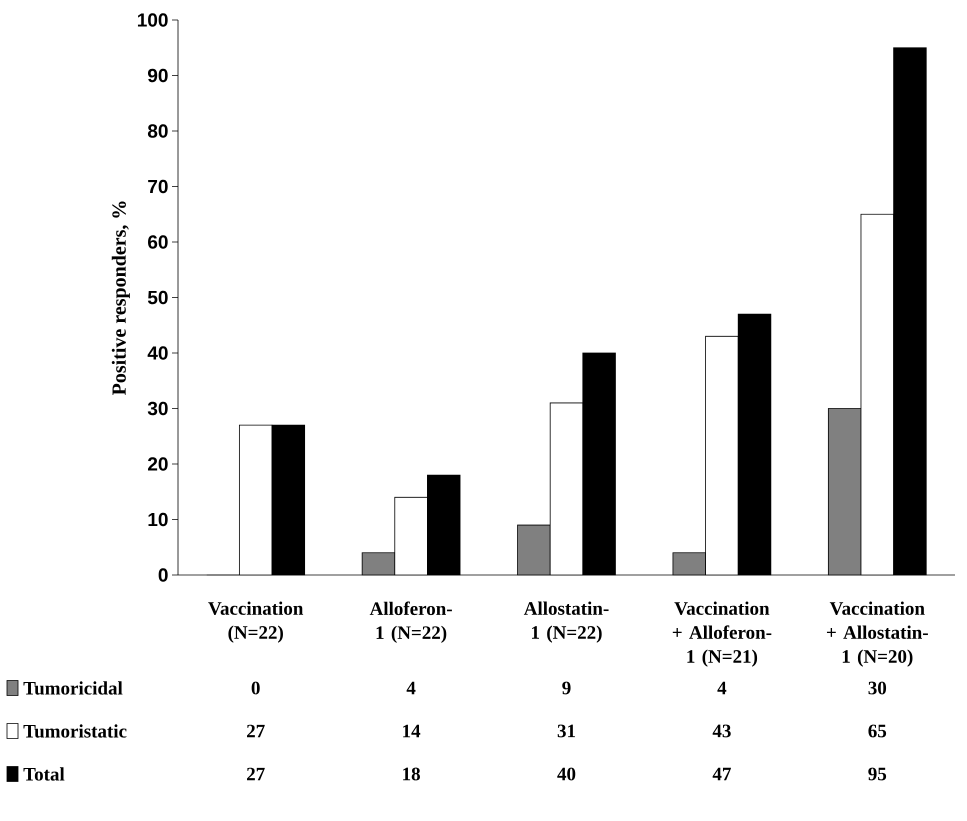  What do you see at coordinates (153, 20) in the screenshot?
I see `y-tick-label: 100` at bounding box center [153, 20].